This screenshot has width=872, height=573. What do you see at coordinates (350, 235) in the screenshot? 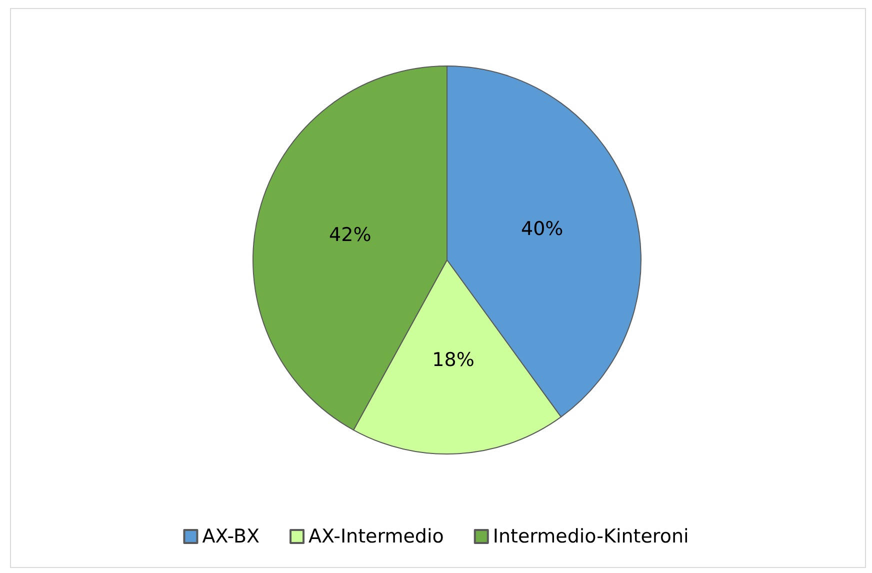
I see `data-label: 42%` at bounding box center [350, 235].